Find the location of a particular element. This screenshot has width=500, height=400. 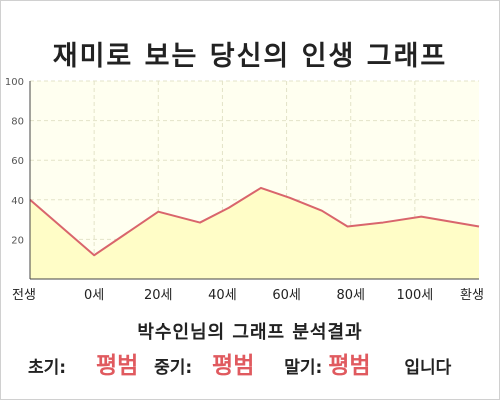

late-value: 평범 is located at coordinates (349, 366).